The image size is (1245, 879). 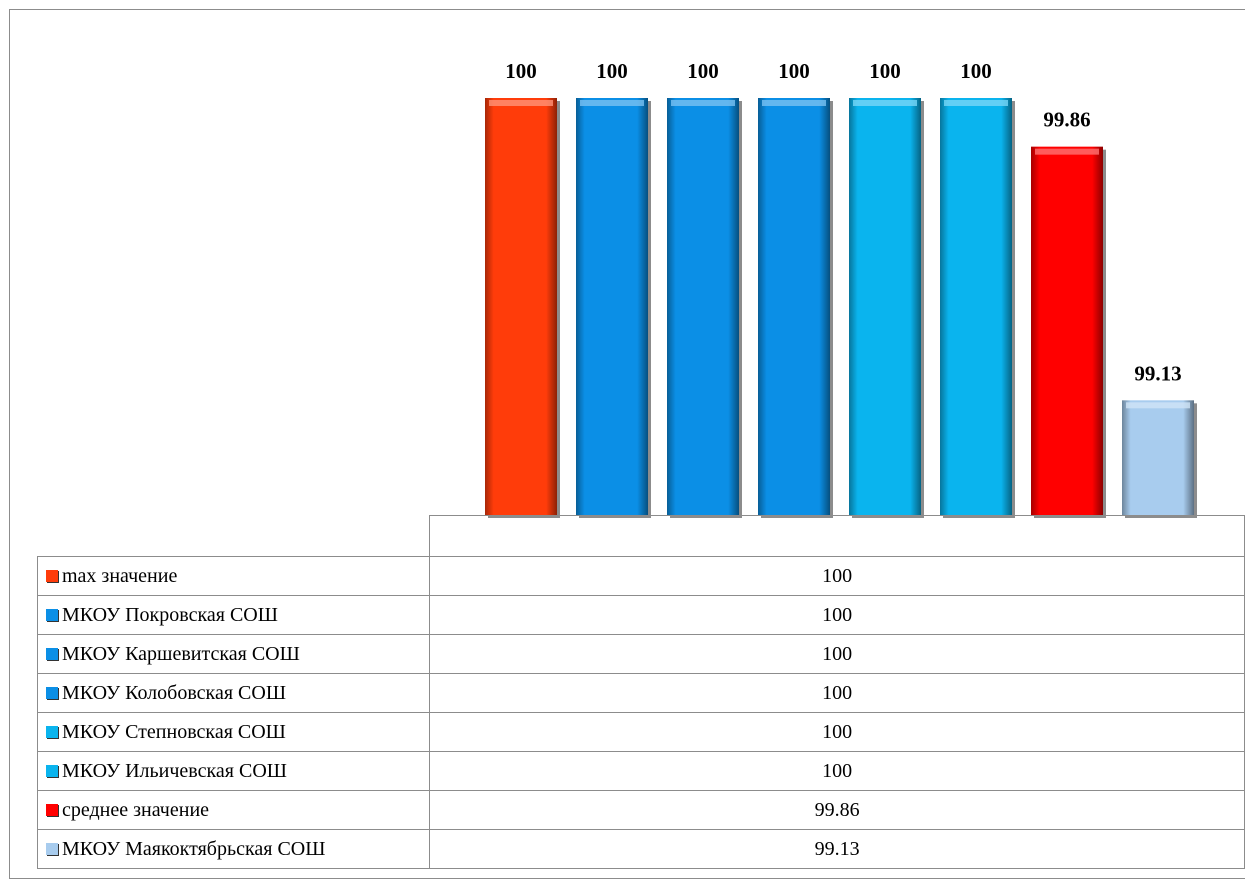 I want to click on series-name: МКОУ Каршевитская СОШ, so click(x=181, y=653).